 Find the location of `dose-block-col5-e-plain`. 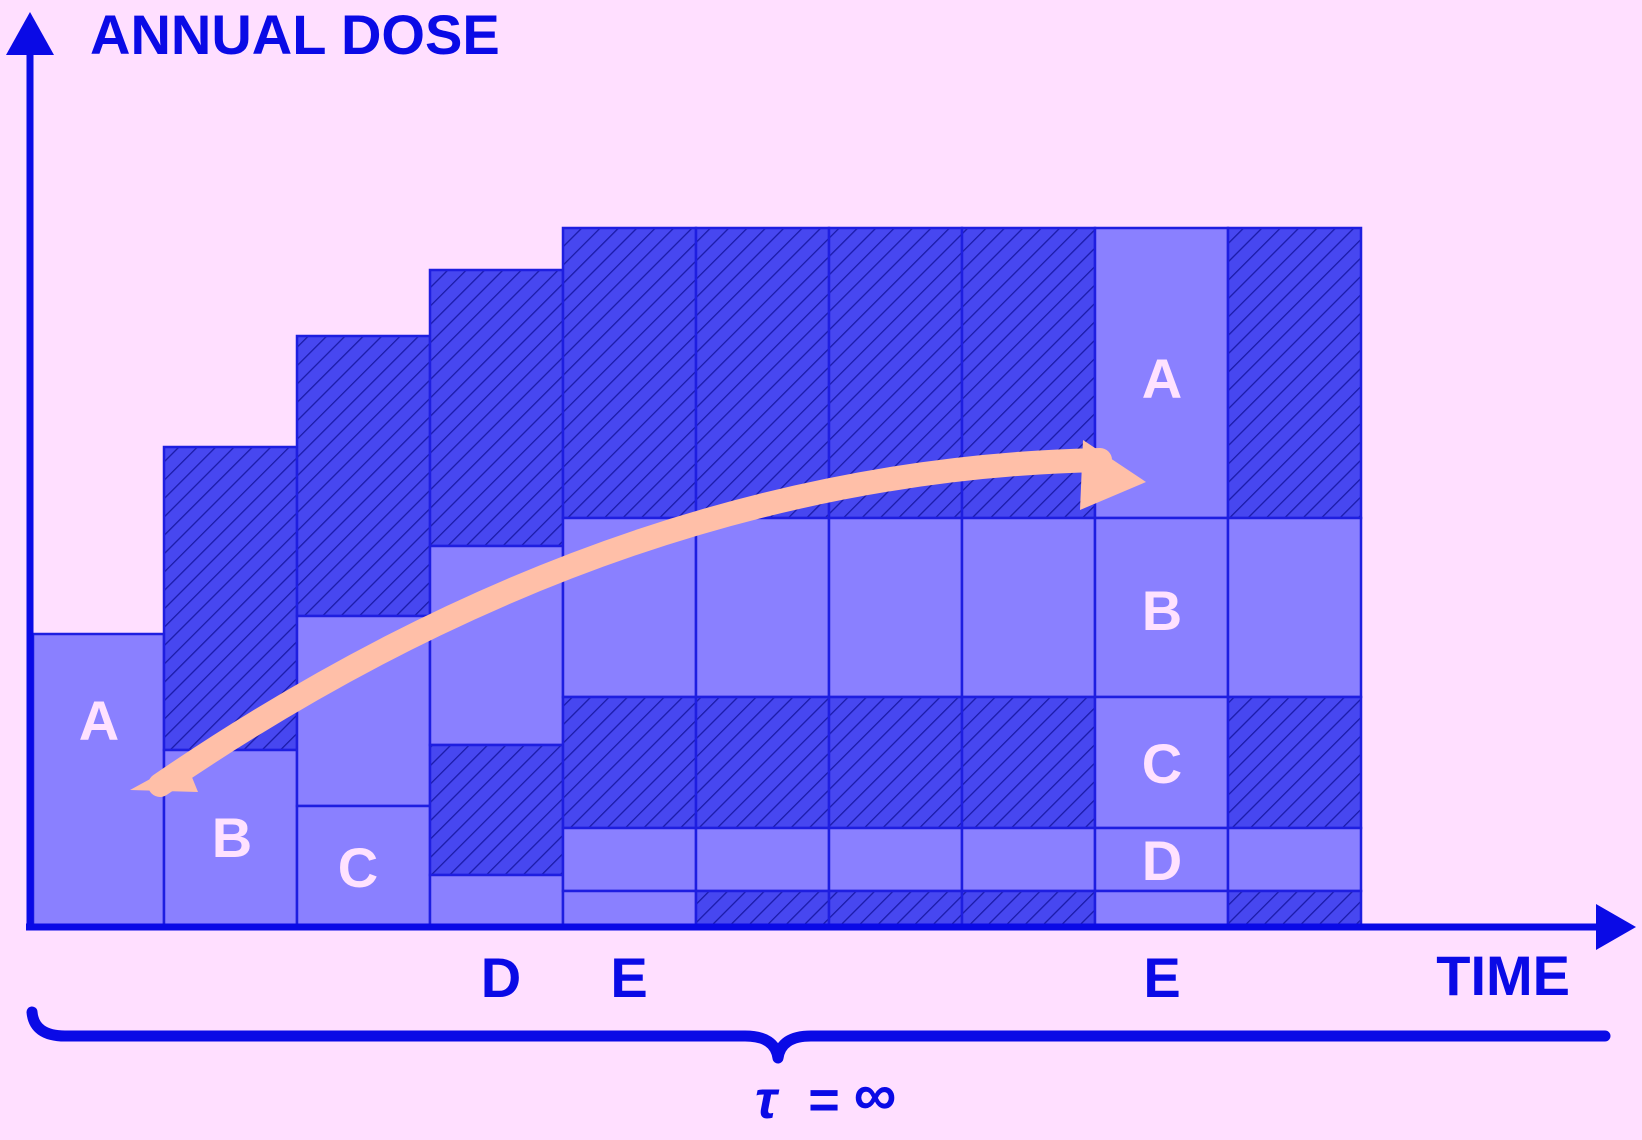

dose-block-col5-e-plain is located at coordinates (629, 909).